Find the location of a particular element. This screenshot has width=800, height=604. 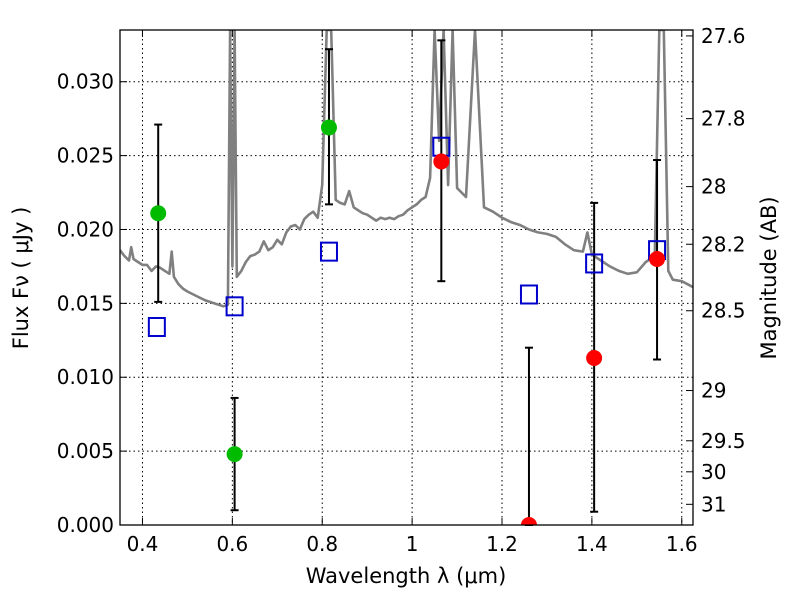

x-axis-label: Wavelength λ (μm) is located at coordinates (406, 576).